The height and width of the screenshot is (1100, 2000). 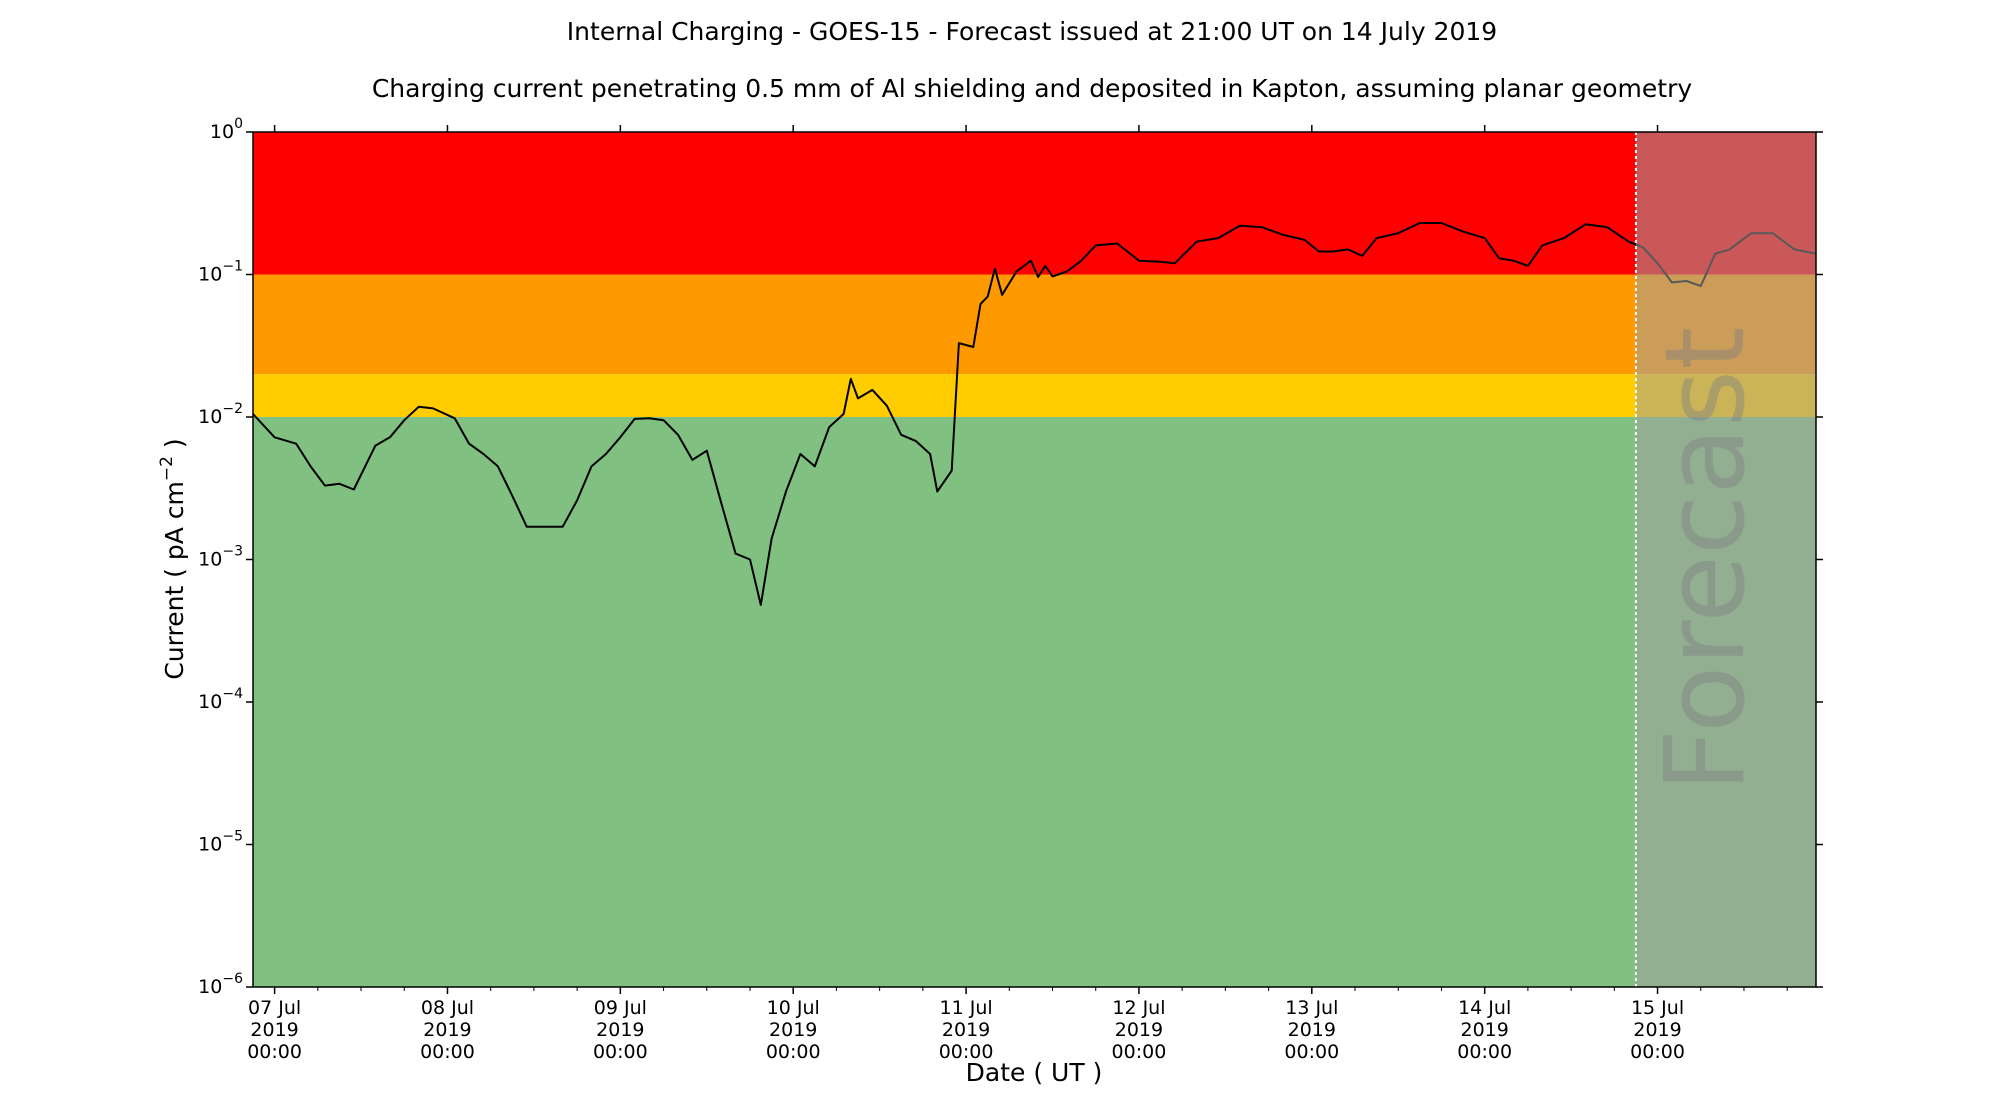 What do you see at coordinates (226, 129) in the screenshot?
I see `y-tick-label: 10⁰` at bounding box center [226, 129].